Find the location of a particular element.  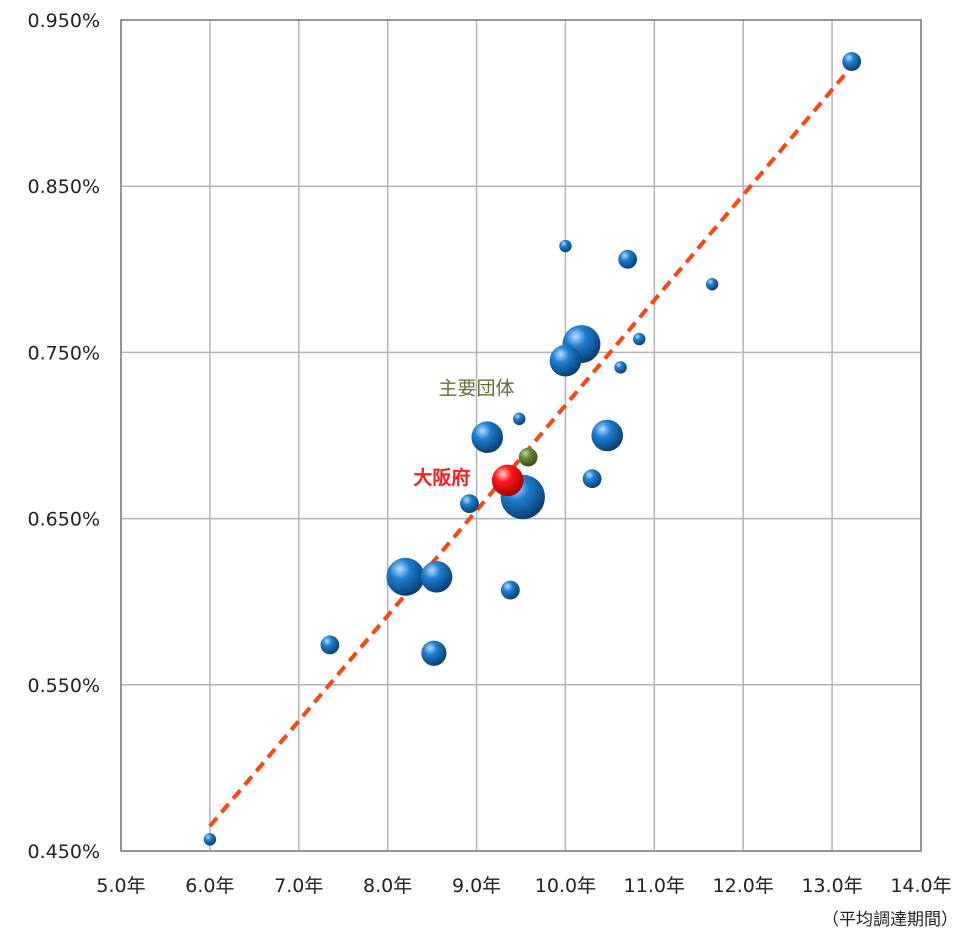

y-tick-label: 0.550% is located at coordinates (64, 686).